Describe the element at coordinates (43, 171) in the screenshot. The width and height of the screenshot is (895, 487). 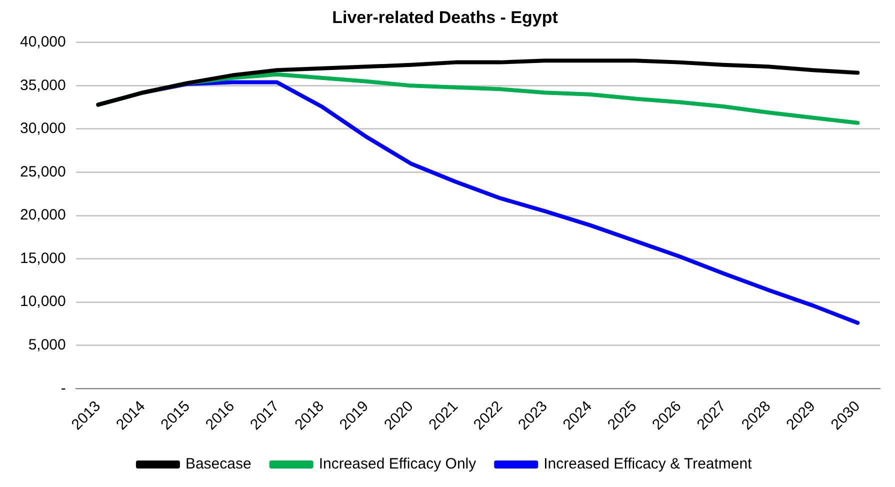
I see `y-tick-label: 25,000` at that location.